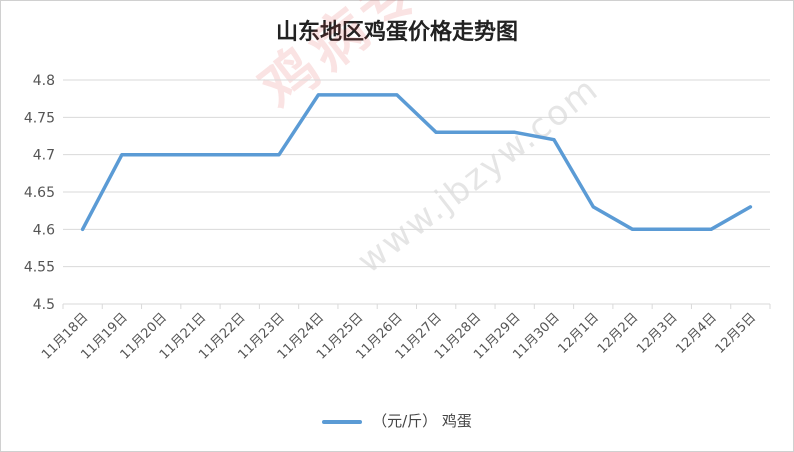 This screenshot has width=794, height=452. What do you see at coordinates (44, 305) in the screenshot?
I see `y-tick-label: 4.5` at bounding box center [44, 305].